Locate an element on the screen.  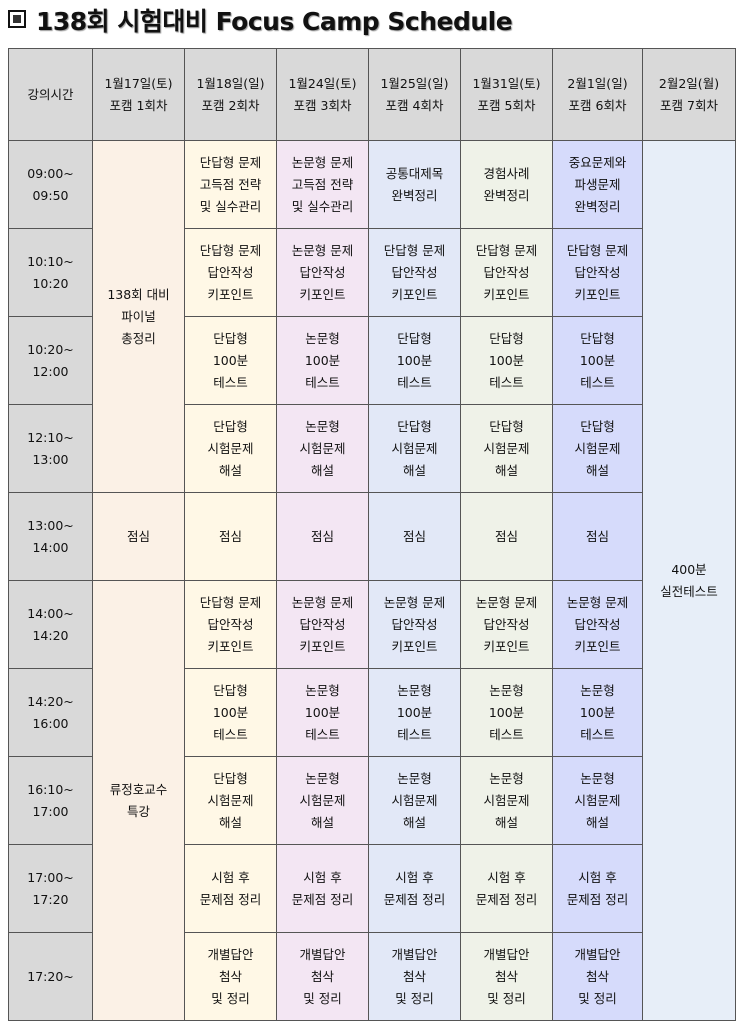
page-title: 138회 시험대비 Focus Camp Schedule is located at coordinates (260, 20).